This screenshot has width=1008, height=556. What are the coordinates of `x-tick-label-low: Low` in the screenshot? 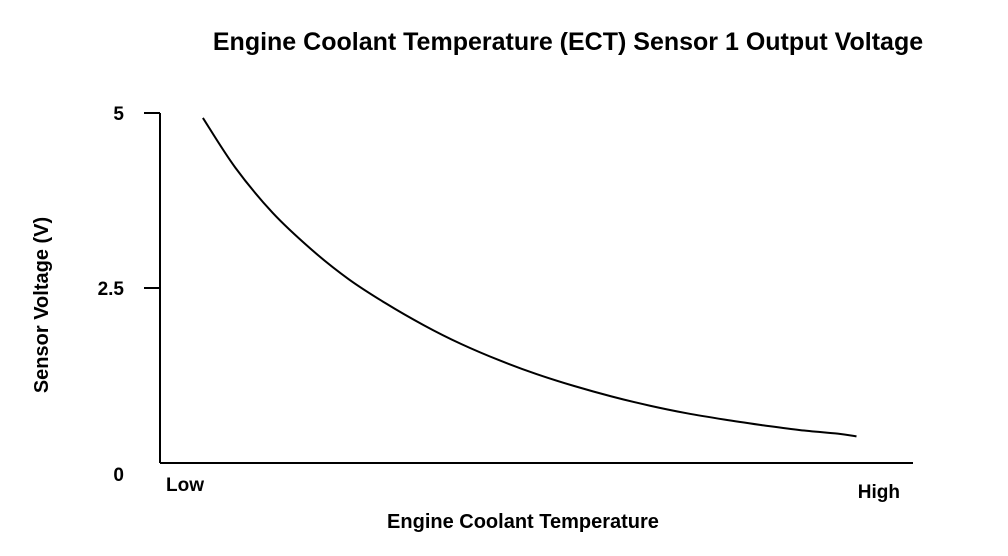 It's located at (185, 485).